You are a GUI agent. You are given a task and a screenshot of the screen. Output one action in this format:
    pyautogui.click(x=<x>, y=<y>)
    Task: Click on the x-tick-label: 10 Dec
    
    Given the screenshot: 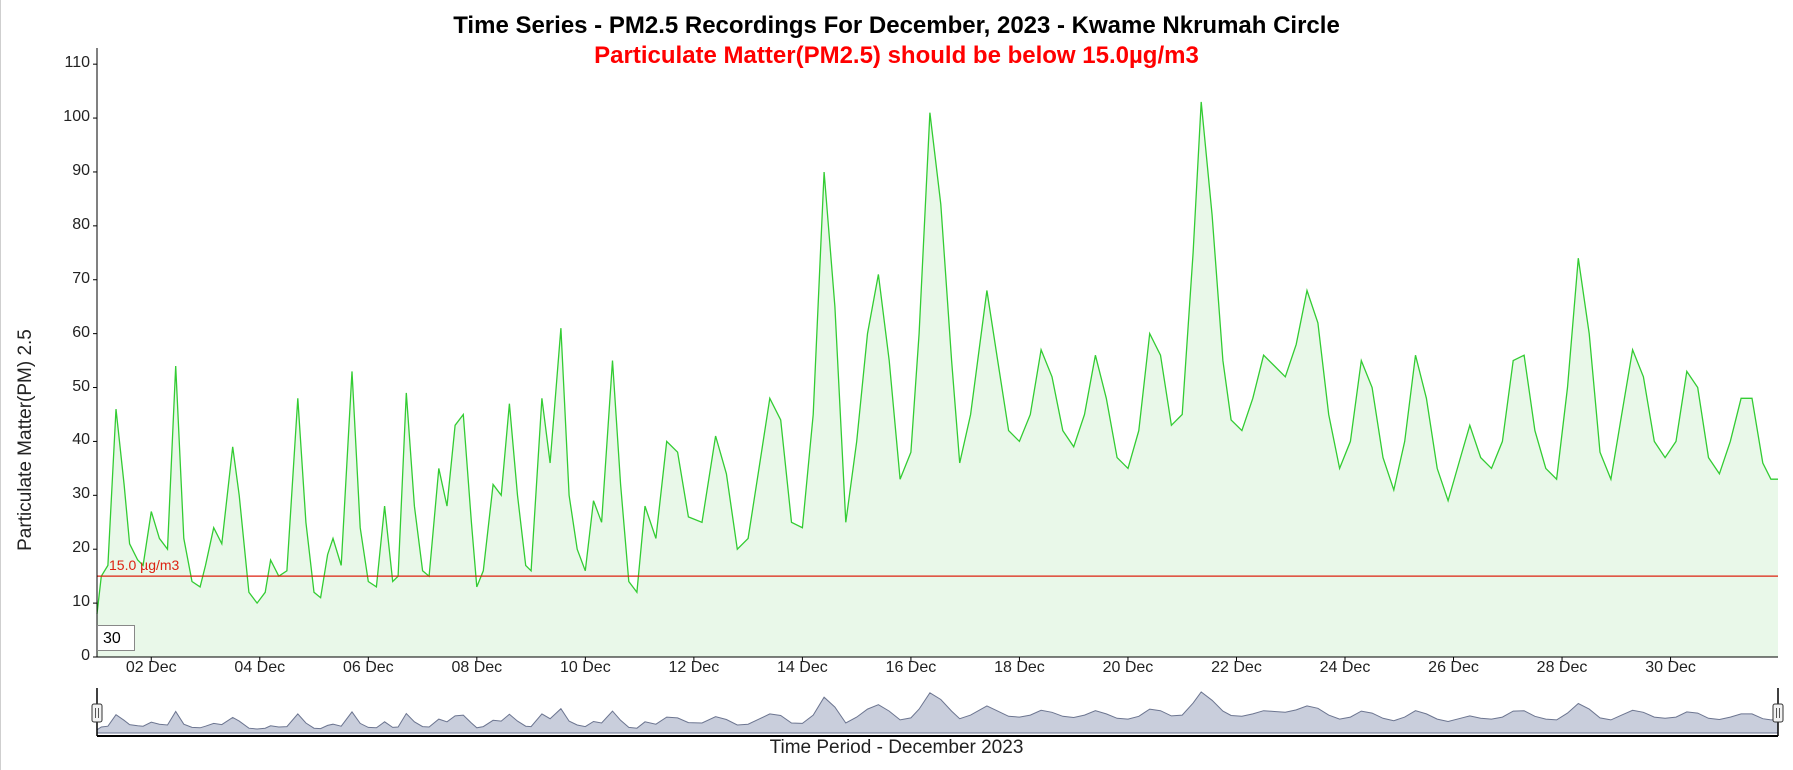 What is the action you would take?
    pyautogui.click(x=585, y=667)
    